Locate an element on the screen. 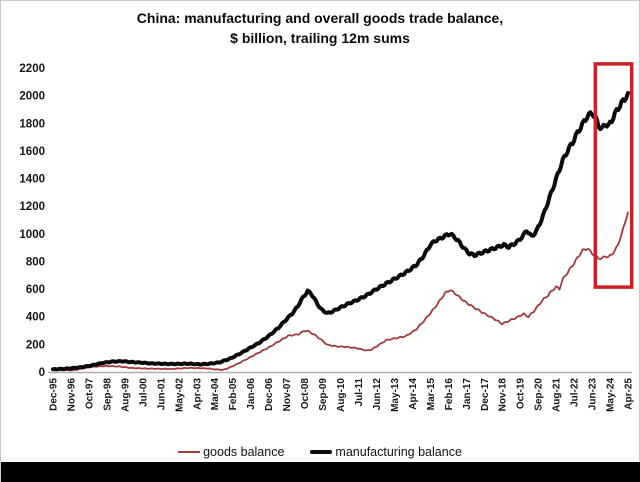 This screenshot has height=482, width=640. x-axis-tick-label: Sep-20 is located at coordinates (539, 394).